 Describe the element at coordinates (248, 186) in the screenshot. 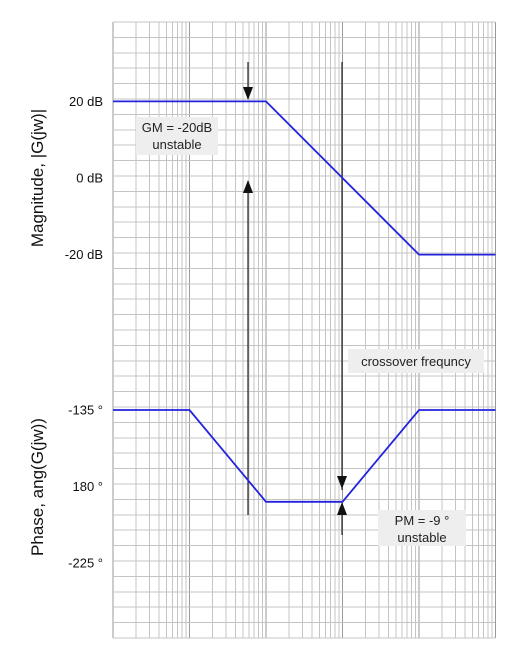

I see `gain-margin-arrow-up` at that location.